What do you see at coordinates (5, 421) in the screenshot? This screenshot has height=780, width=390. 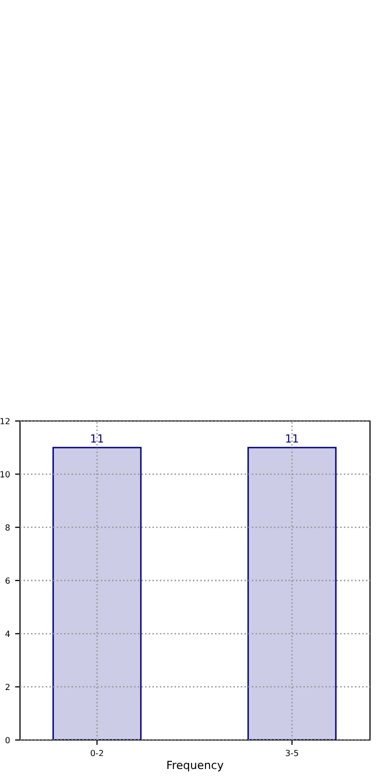 I see `y-tick-label: 12` at bounding box center [5, 421].